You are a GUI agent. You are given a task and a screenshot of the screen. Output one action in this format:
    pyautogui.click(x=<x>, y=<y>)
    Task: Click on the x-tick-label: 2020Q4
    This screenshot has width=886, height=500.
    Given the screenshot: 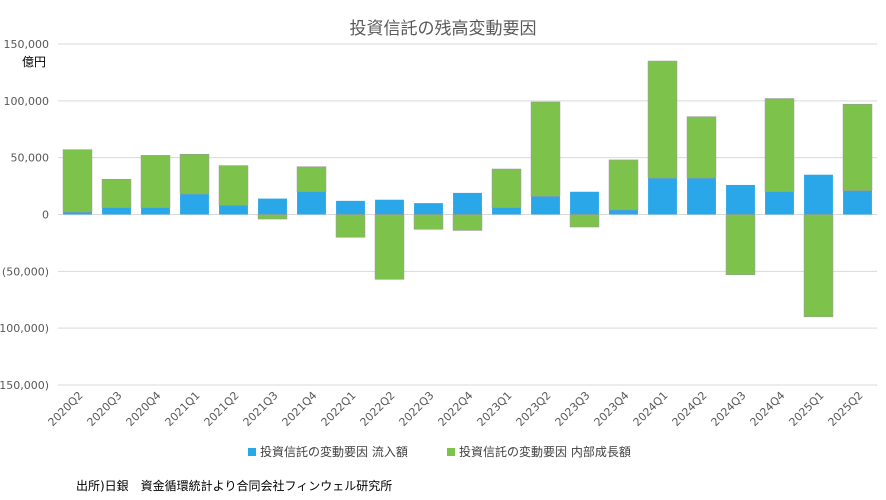 What is the action you would take?
    pyautogui.click(x=144, y=409)
    